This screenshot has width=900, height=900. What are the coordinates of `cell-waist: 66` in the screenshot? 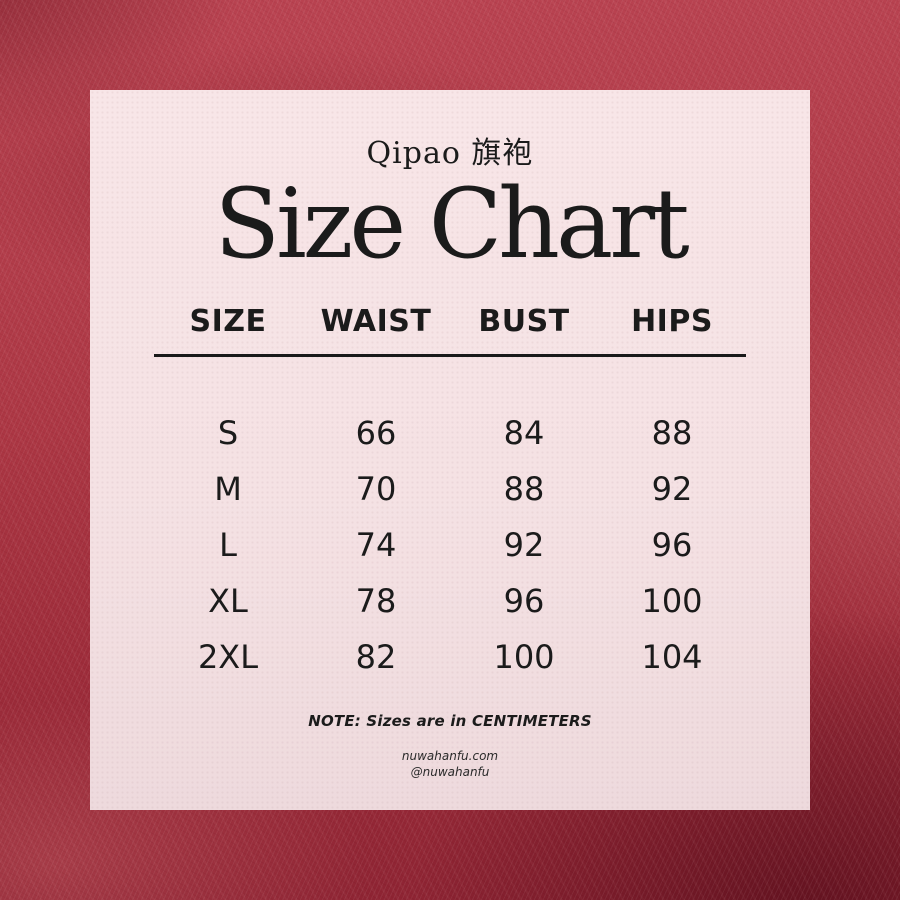 It's located at (376, 433).